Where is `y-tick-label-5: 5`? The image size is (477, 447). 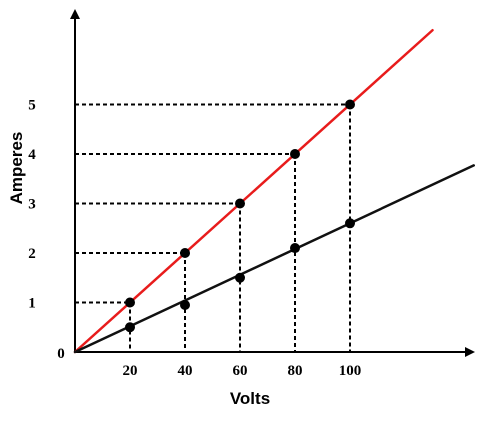
y-tick-label-5: 5 is located at coordinates (32, 106).